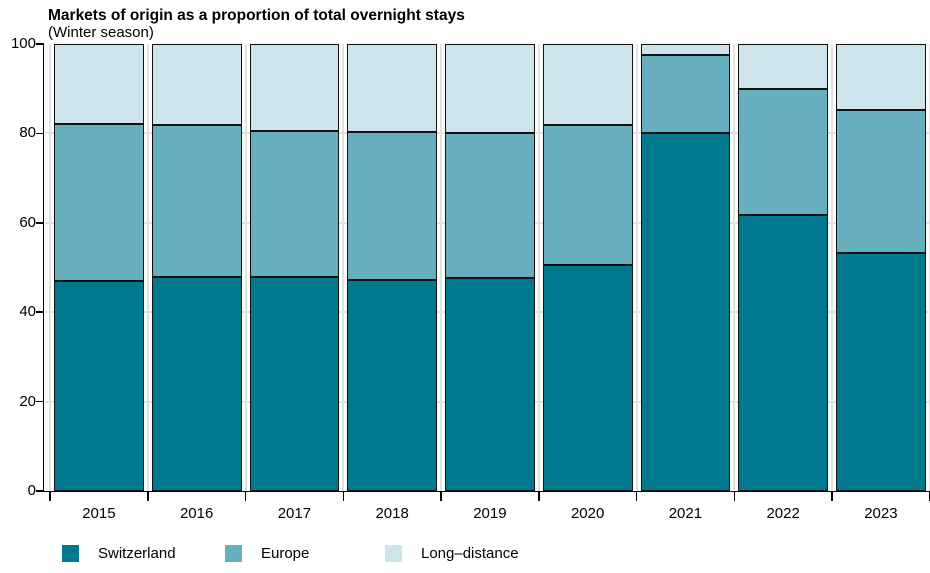 The width and height of the screenshot is (930, 573). What do you see at coordinates (685, 311) in the screenshot?
I see `bar-segment-switzerland-2021` at bounding box center [685, 311].